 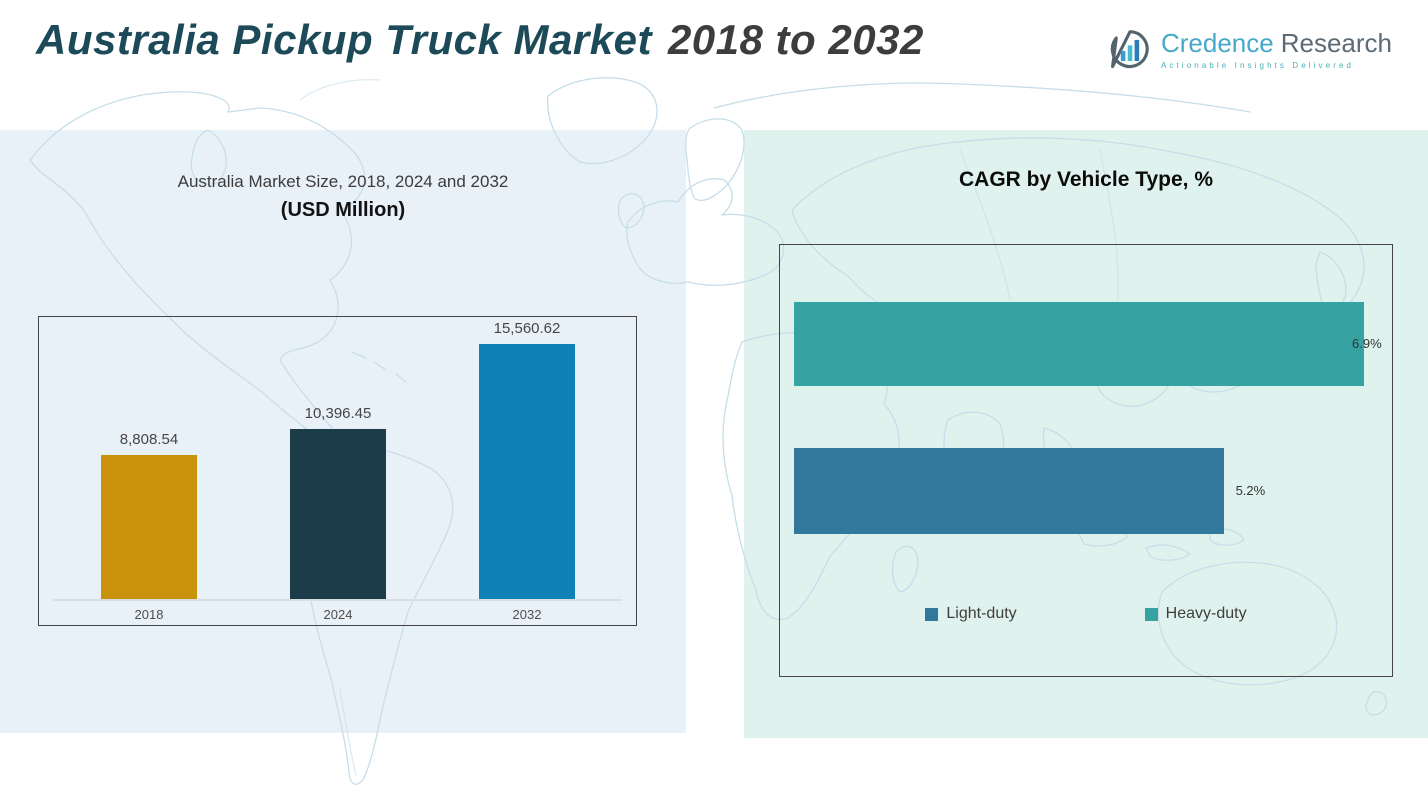 What do you see at coordinates (338, 614) in the screenshot?
I see `tick-label-2024: 2024` at bounding box center [338, 614].